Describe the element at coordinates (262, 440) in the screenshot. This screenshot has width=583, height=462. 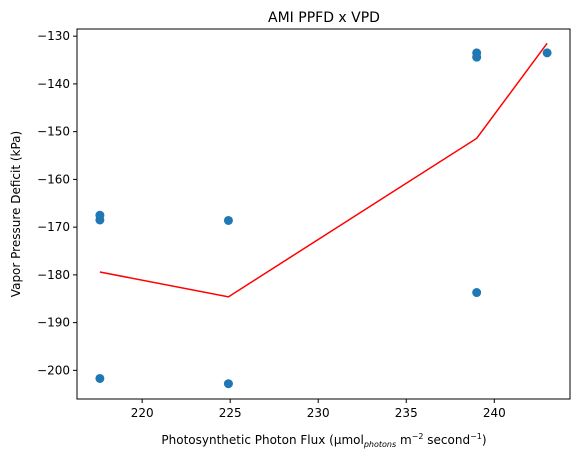
I see `x-axis-label-prefix: Photosynthetic Photon Flux (μmol` at that location.